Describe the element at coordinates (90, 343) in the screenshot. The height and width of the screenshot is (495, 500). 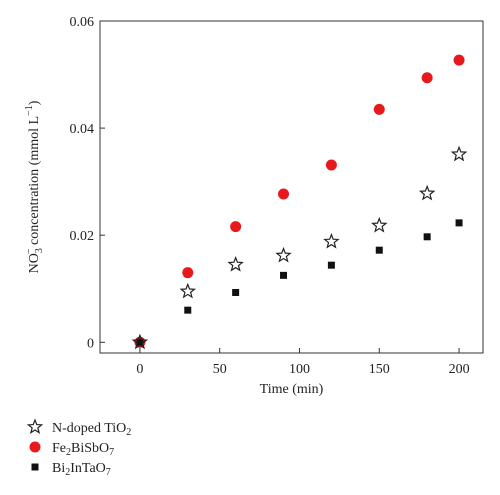
I see `y-tick-label: 0` at that location.